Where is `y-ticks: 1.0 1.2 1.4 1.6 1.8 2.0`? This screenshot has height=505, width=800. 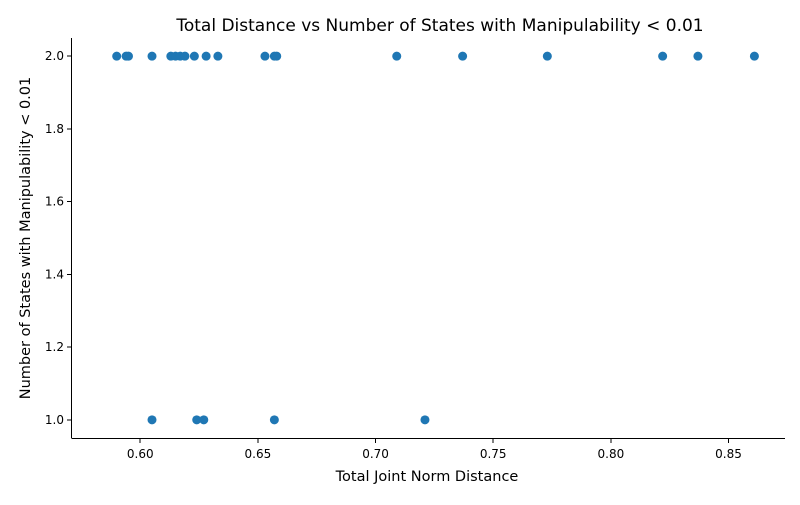 y-ticks: 1.0 1.2 1.4 1.6 1.8 2.0 is located at coordinates (58, 238).